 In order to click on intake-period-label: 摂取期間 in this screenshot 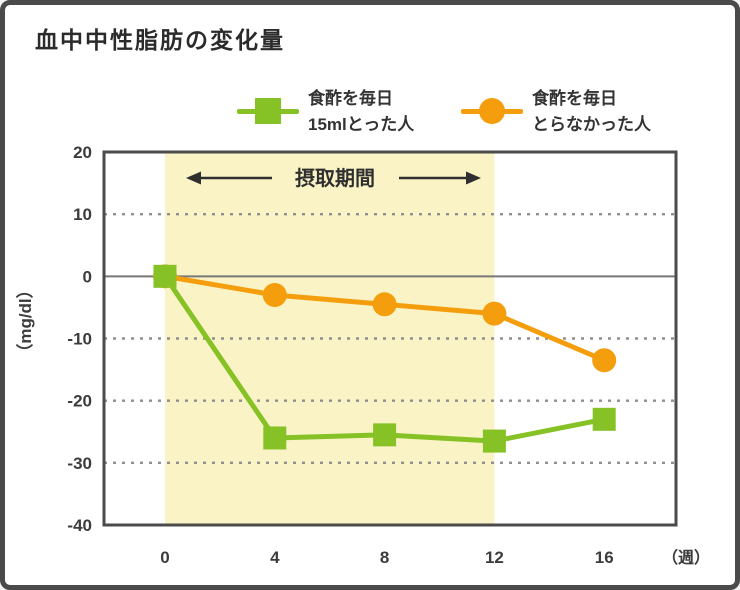, I will do `click(335, 178)`.